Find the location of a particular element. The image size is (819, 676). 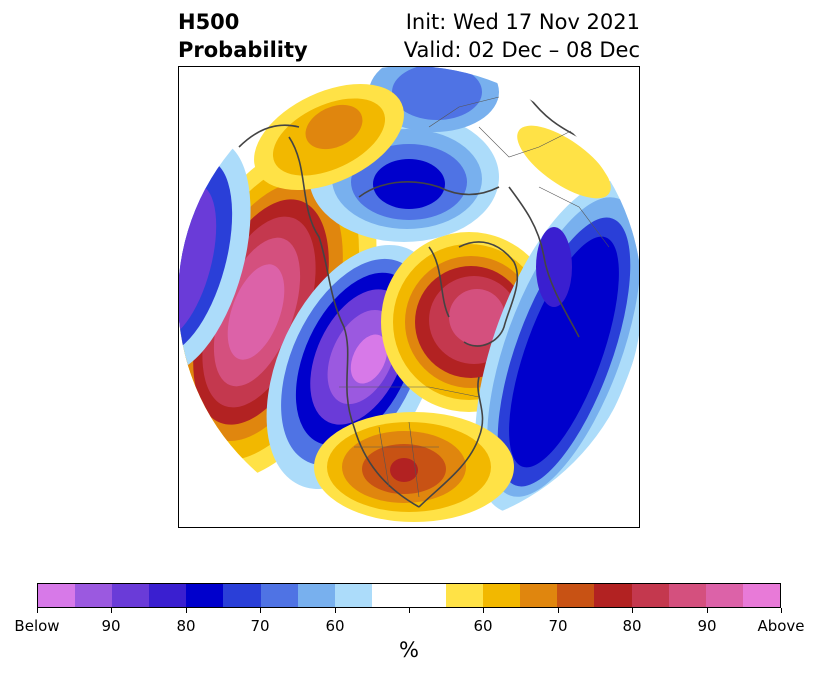

atlantic-below-anomaly is located at coordinates (557, 347).